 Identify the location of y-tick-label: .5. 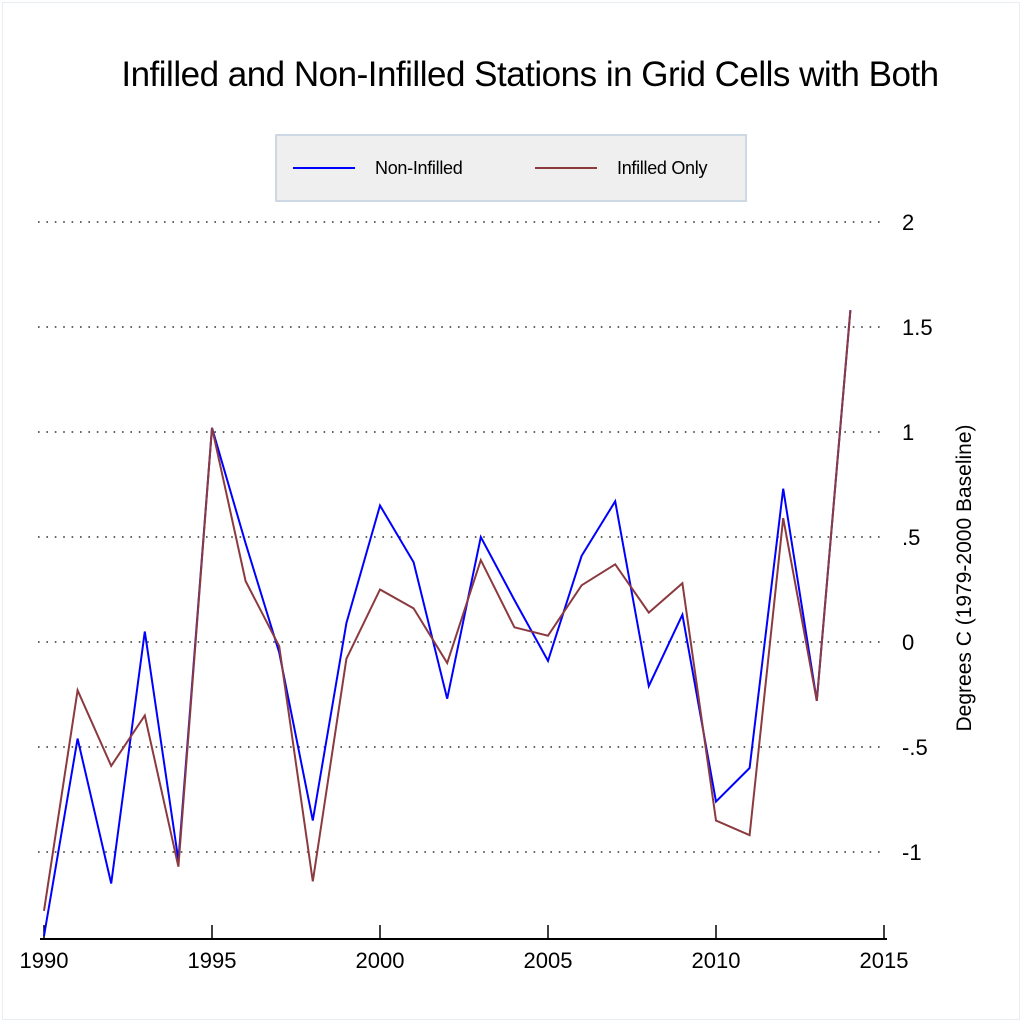
(911, 537).